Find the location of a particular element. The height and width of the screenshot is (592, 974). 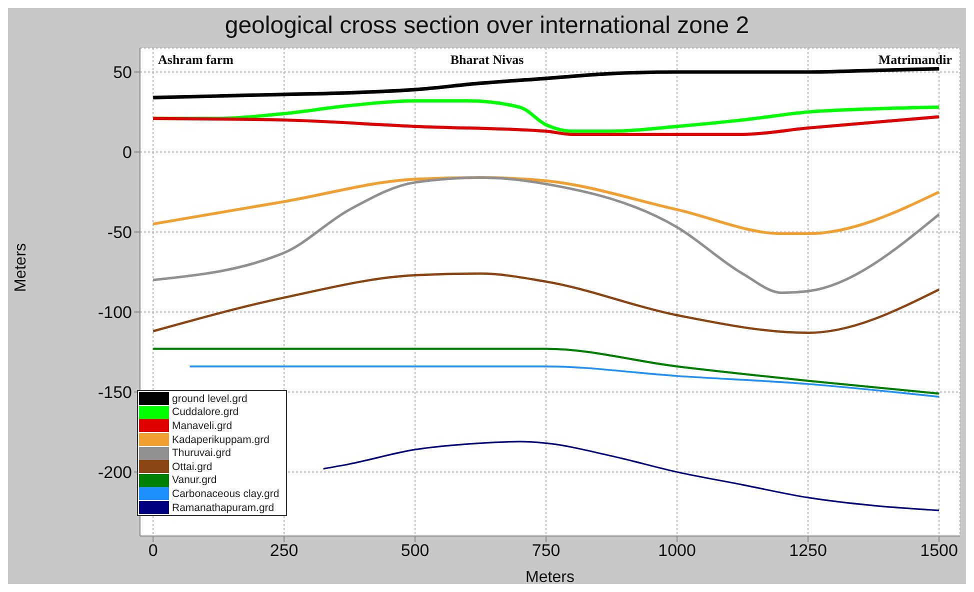

y-tick-label: -200 is located at coordinates (115, 472).